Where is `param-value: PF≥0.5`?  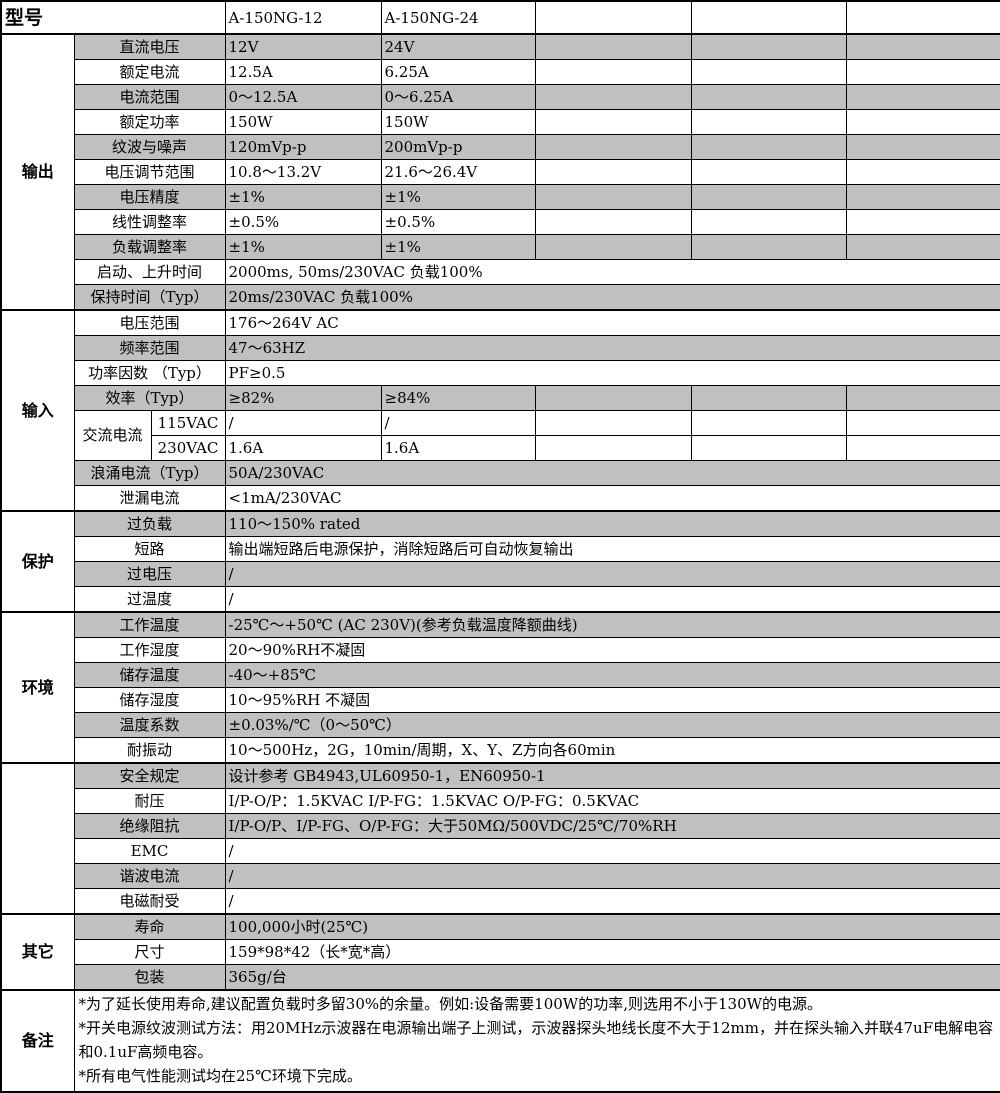
param-value: PF≥0.5 is located at coordinates (612, 373).